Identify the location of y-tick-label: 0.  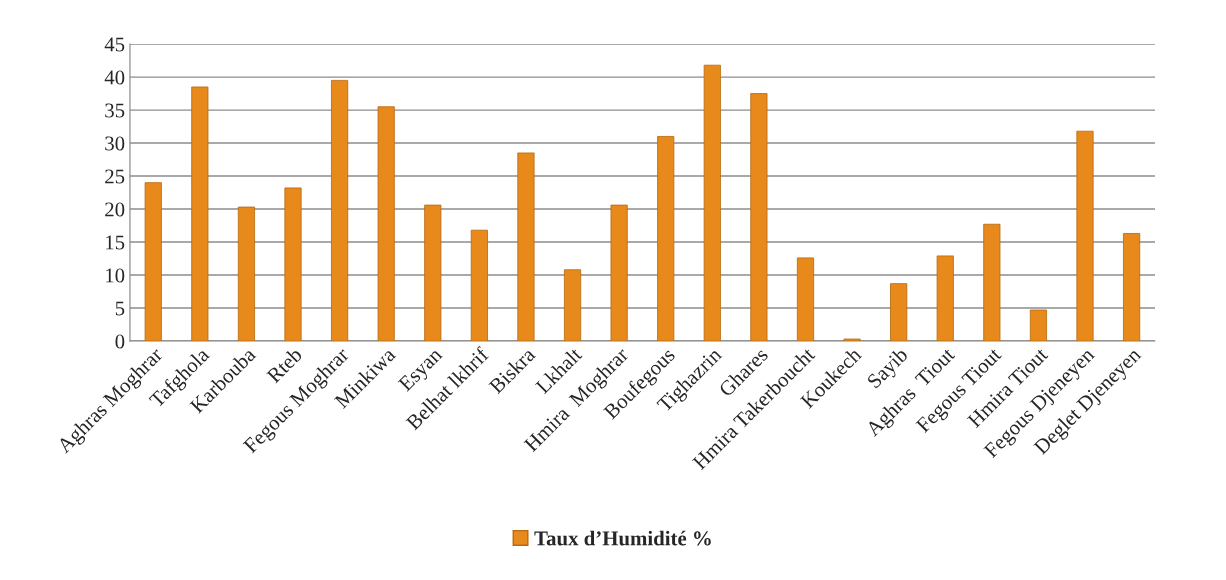
(120, 341).